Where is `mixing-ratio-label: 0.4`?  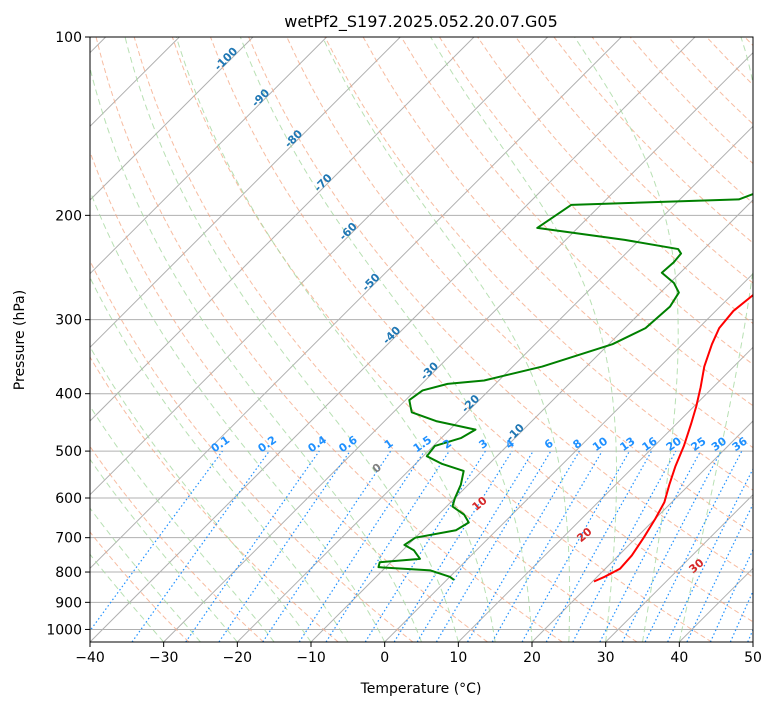 mixing-ratio-label: 0.4 is located at coordinates (318, 444).